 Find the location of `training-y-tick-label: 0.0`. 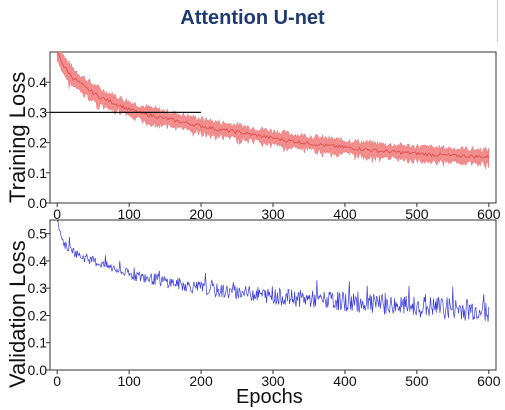

training-y-tick-label: 0.0 is located at coordinates (38, 203).